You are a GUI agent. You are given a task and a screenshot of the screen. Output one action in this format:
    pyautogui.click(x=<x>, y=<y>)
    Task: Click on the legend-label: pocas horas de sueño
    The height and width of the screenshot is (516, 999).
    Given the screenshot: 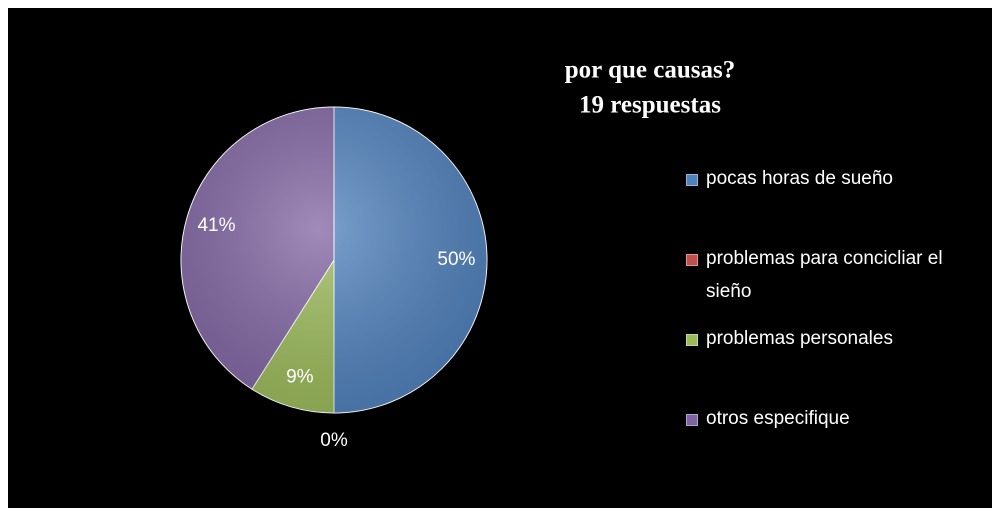 What is the action you would take?
    pyautogui.click(x=799, y=178)
    